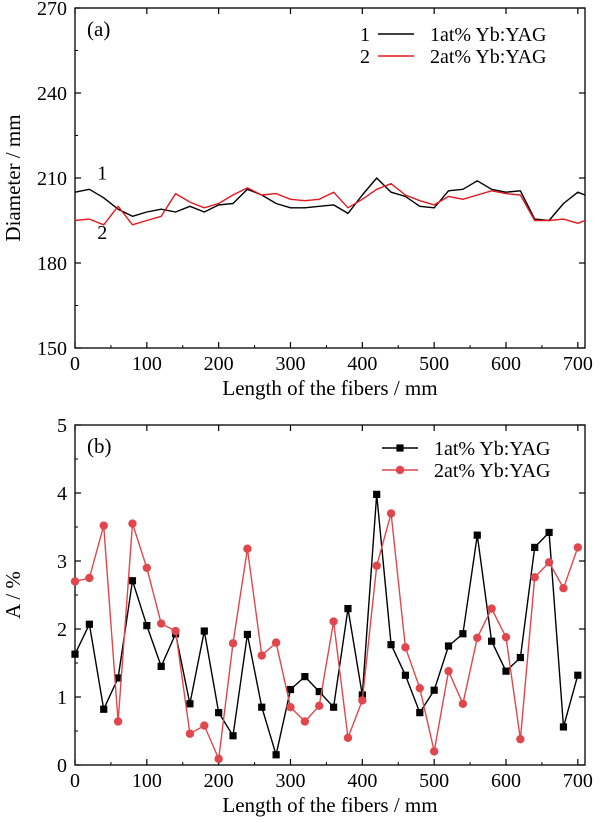 This screenshot has height=832, width=600. I want to click on y-tick-label: 180, so click(52, 264).